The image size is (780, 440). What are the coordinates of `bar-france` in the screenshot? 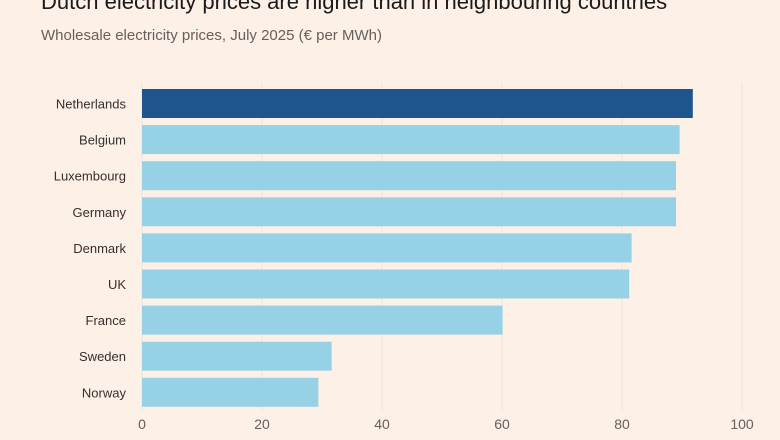 It's located at (322, 320).